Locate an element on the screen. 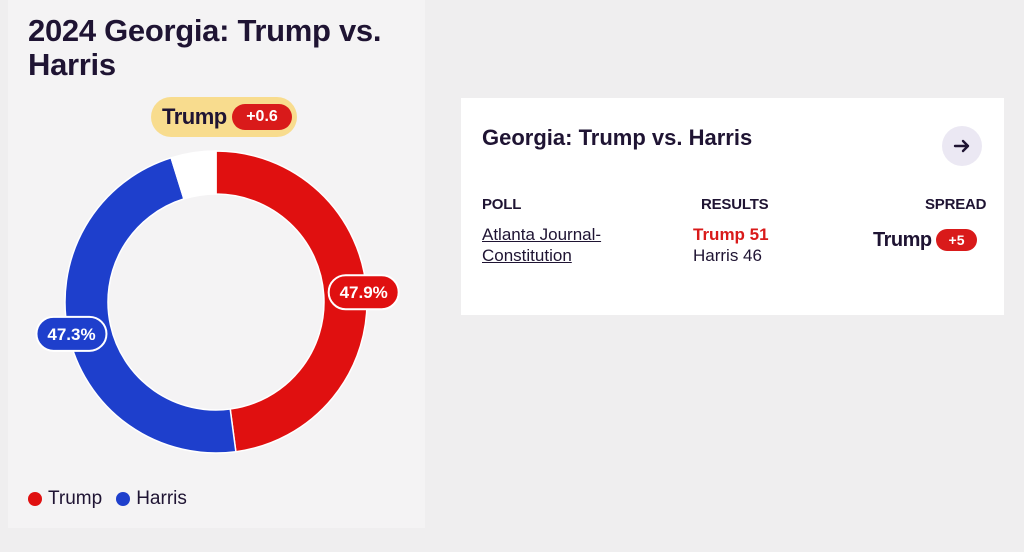  legend-item-trump: Trump is located at coordinates (65, 499).